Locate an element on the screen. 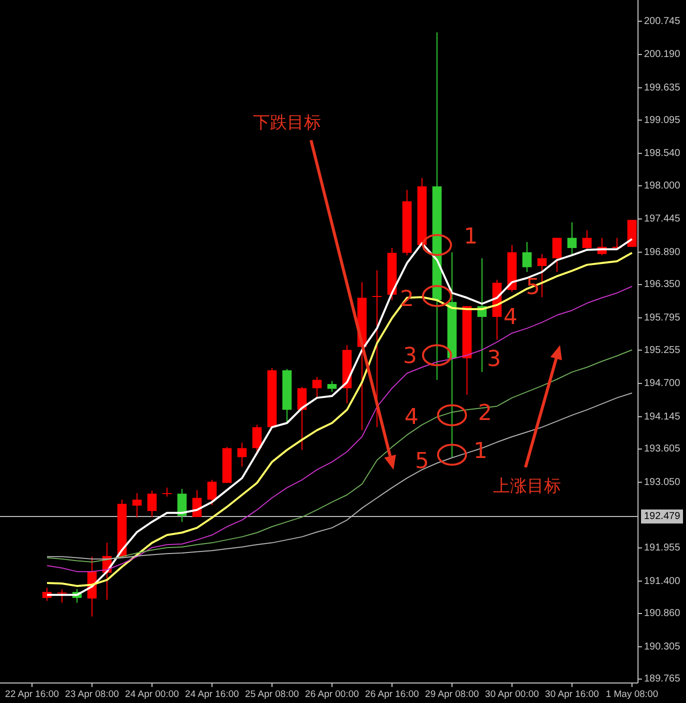 This screenshot has height=703, width=686. y-tick-label: 196.890 is located at coordinates (662, 252).